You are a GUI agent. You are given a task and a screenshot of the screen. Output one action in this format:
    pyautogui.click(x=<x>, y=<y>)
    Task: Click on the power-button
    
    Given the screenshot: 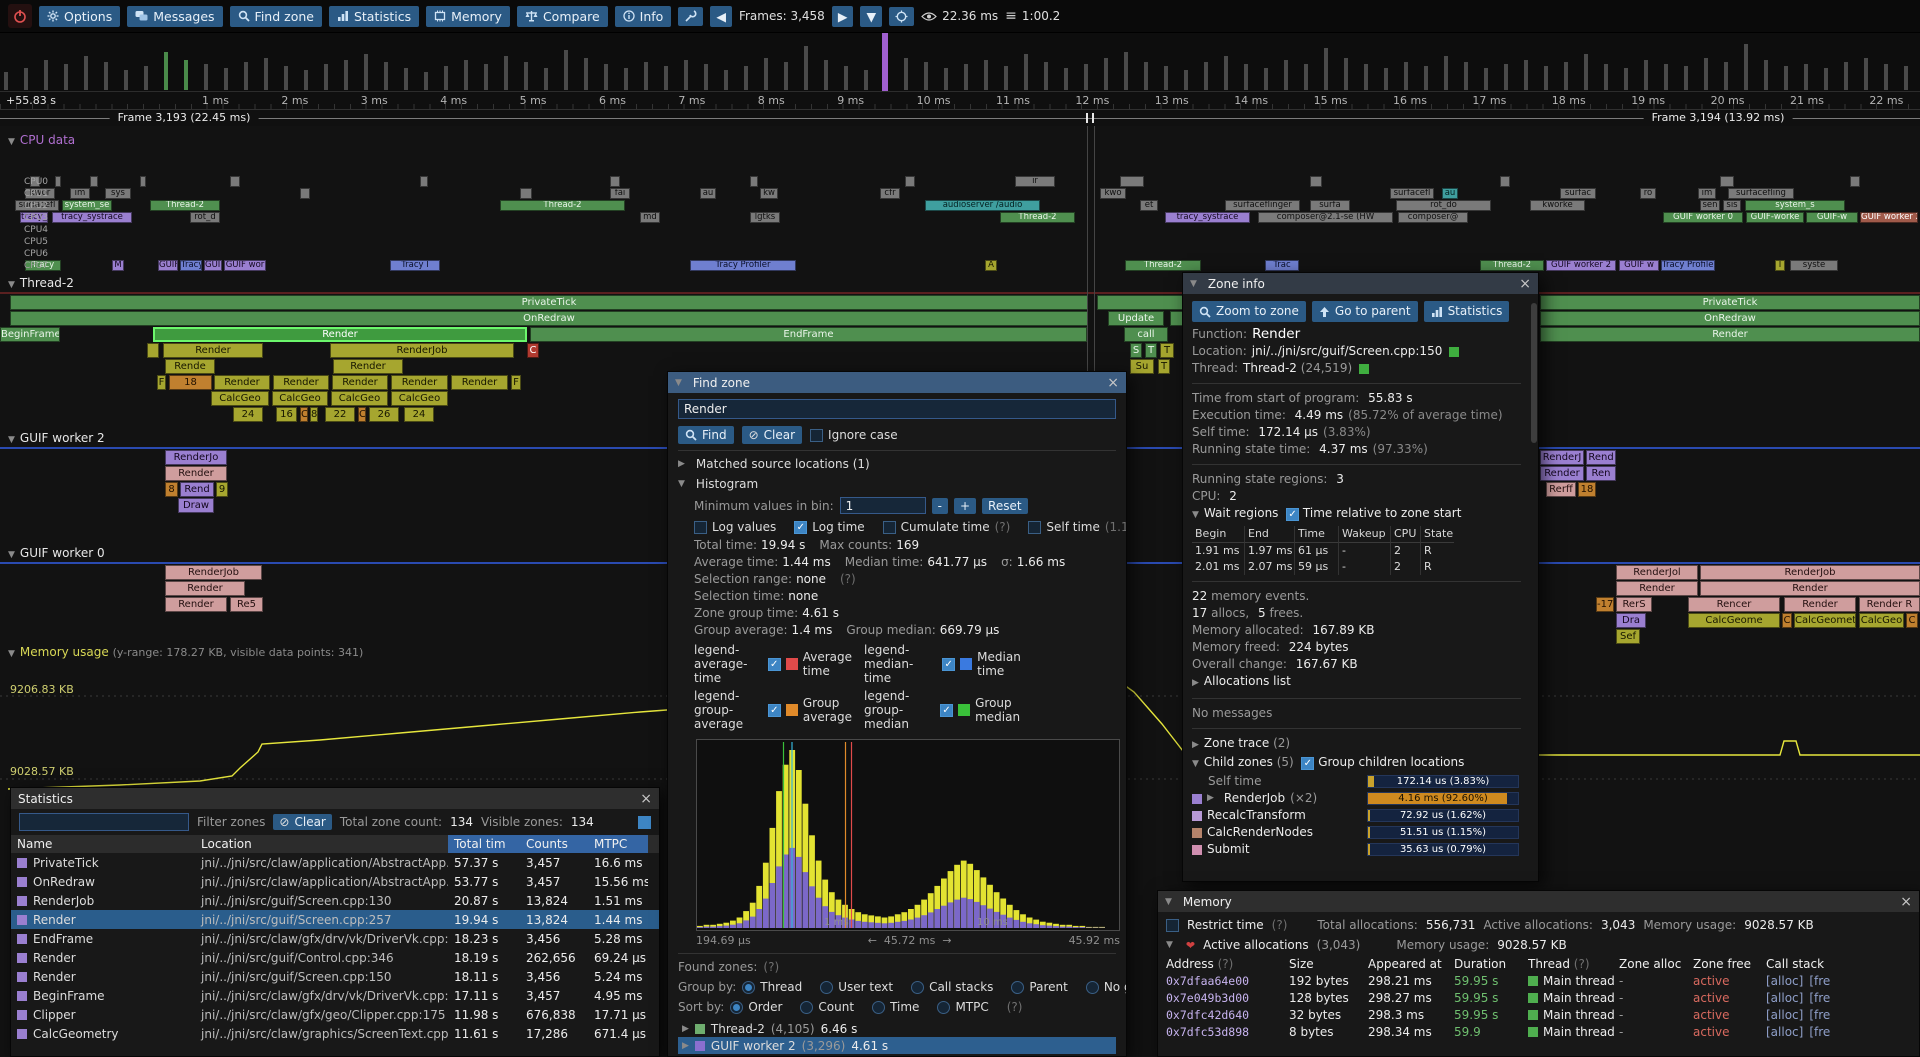 What is the action you would take?
    pyautogui.click(x=20, y=16)
    